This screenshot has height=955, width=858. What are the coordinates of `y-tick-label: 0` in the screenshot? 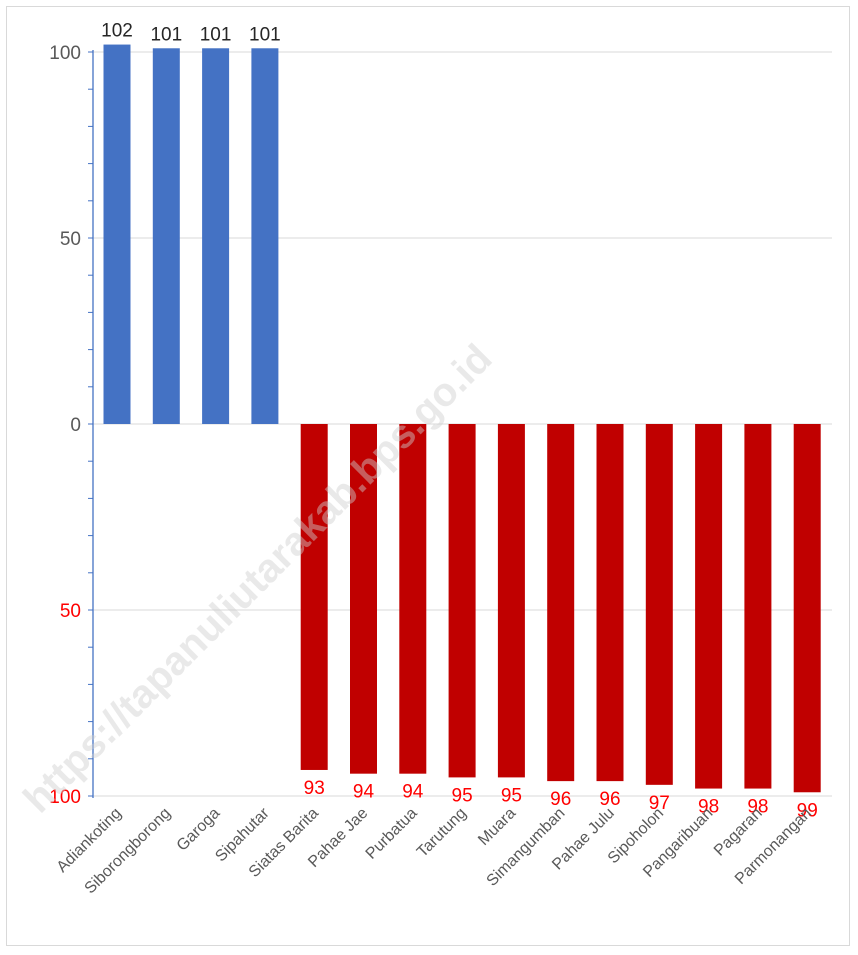 It's located at (75, 425).